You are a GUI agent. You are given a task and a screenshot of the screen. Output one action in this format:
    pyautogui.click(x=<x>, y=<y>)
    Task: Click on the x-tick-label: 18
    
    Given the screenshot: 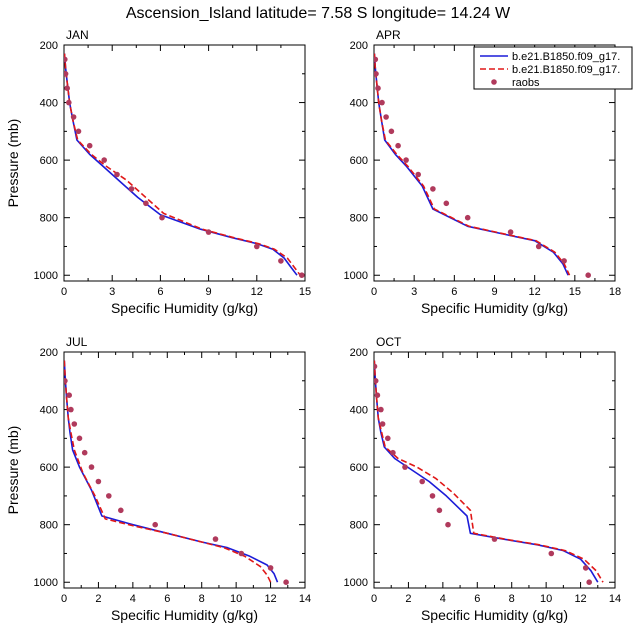 What is the action you would take?
    pyautogui.click(x=615, y=292)
    